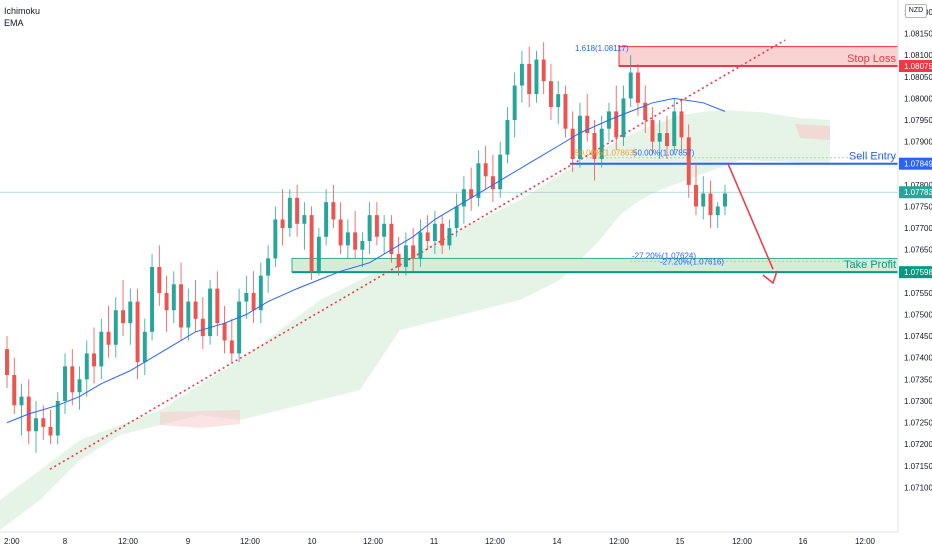 This screenshot has height=550, width=932. I want to click on take-profit-label: Take Profit, so click(870, 265).